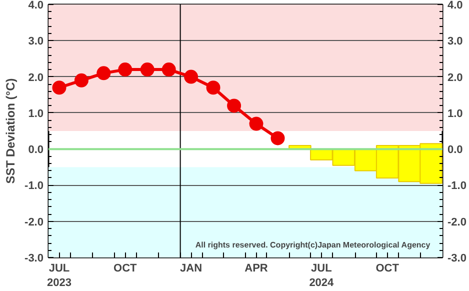  I want to click on y2-tick-label: 4.0, so click(455, 6).